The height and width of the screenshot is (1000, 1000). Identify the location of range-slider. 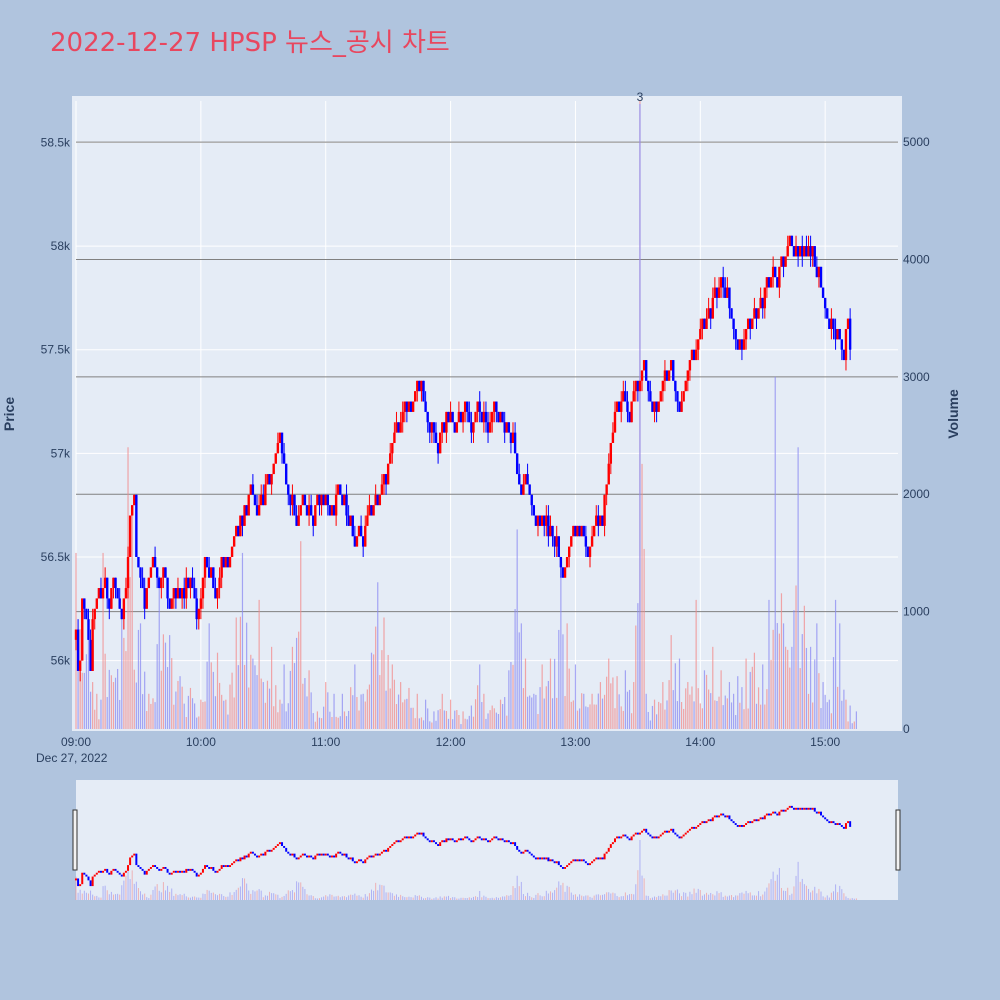
(487, 840).